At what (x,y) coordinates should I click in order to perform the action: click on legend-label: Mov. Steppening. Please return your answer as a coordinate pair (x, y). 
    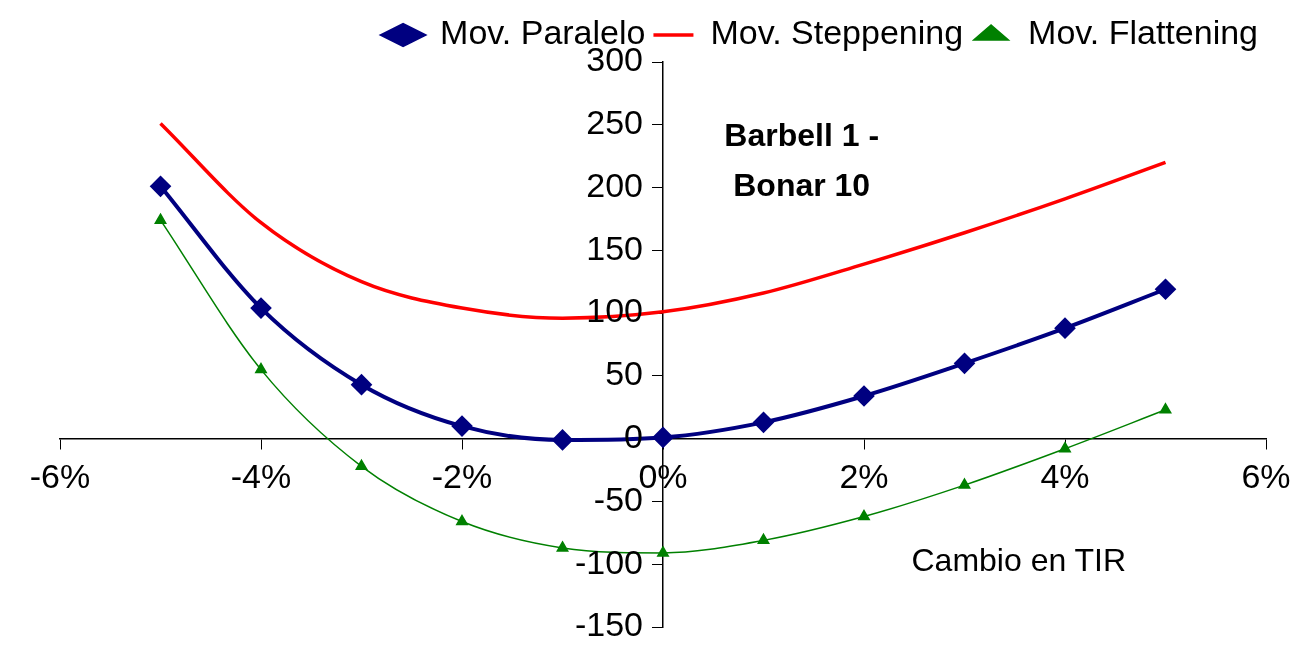
    Looking at the image, I should click on (837, 32).